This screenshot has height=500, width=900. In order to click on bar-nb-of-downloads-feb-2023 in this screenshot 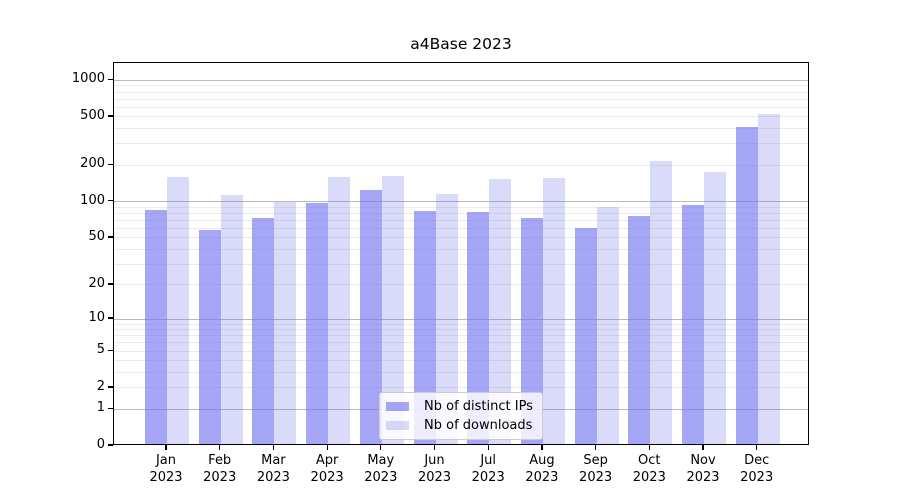, I will do `click(231, 319)`.